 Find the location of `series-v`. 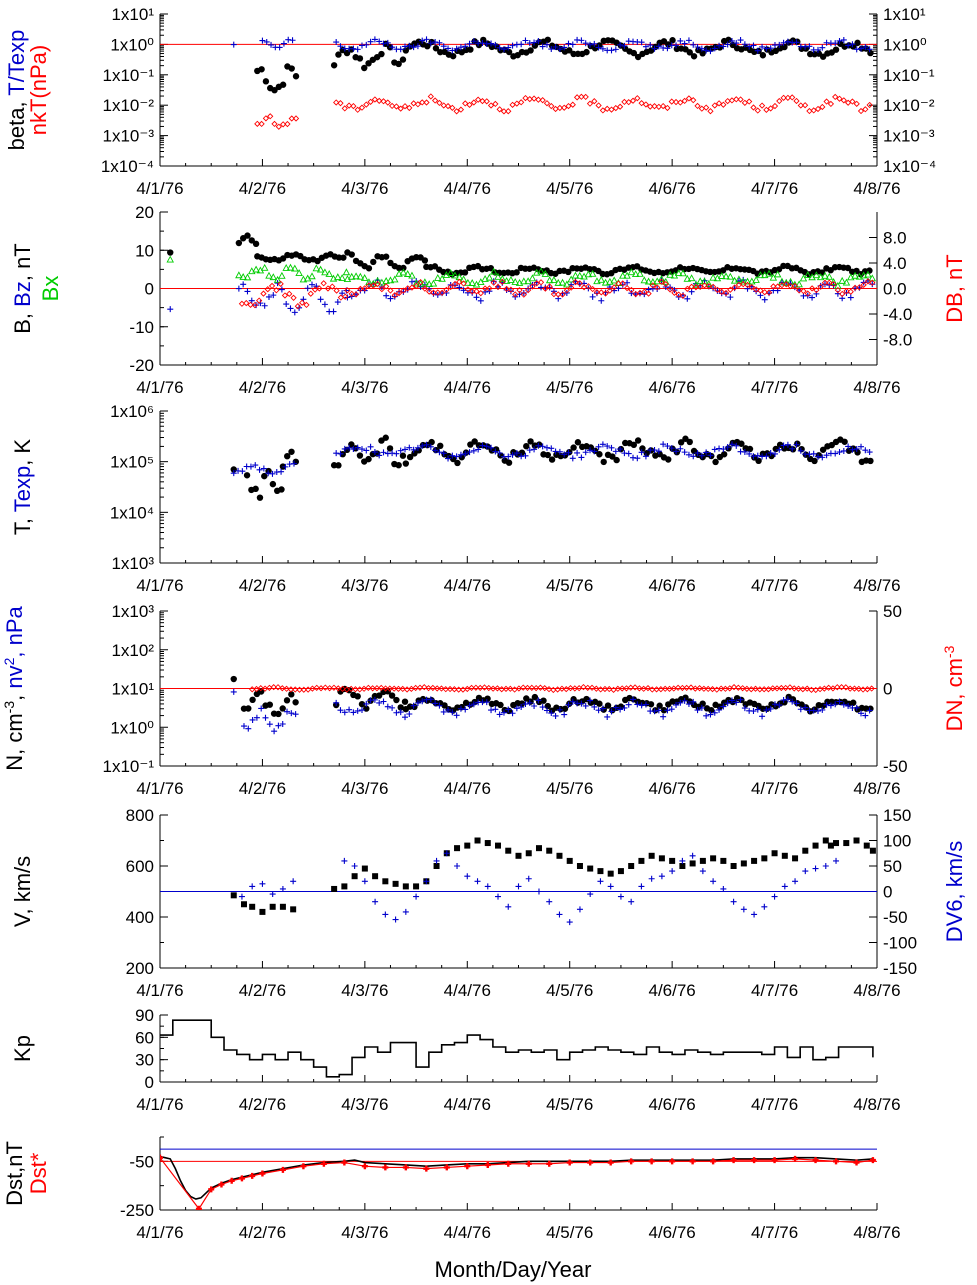

series-v is located at coordinates (553, 876).